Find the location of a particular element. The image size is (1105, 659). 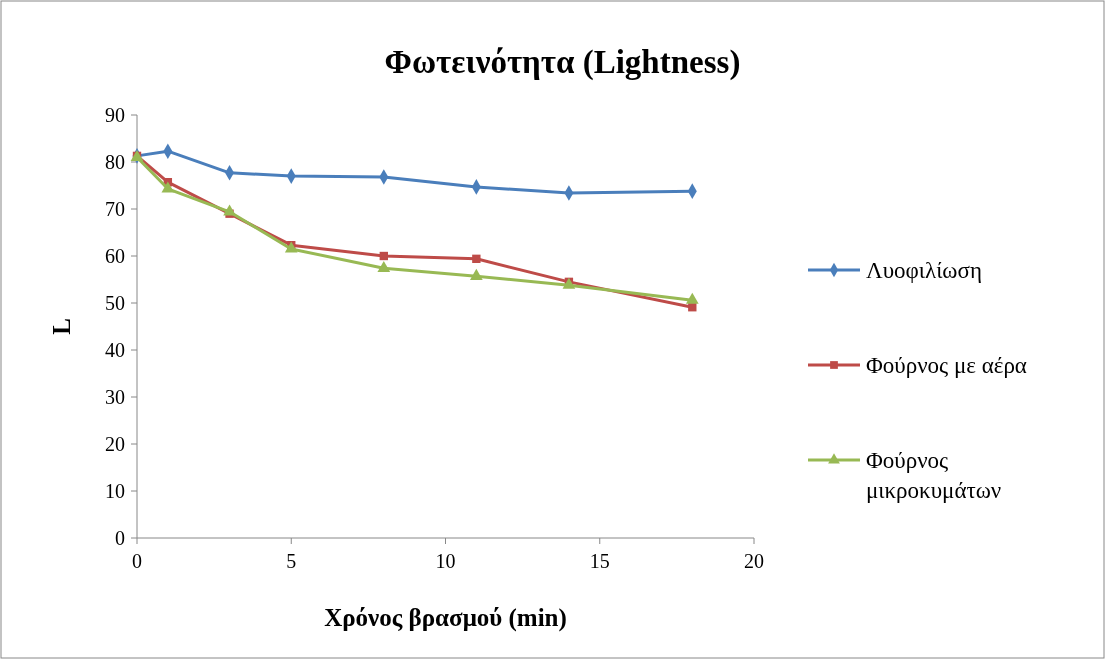

x-tick-label: 5 is located at coordinates (291, 561).